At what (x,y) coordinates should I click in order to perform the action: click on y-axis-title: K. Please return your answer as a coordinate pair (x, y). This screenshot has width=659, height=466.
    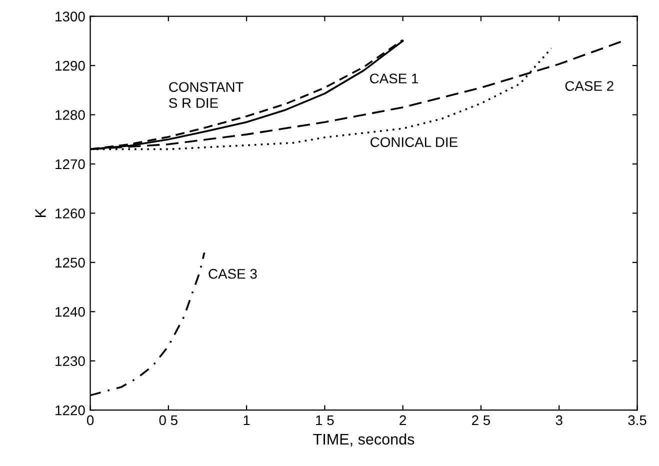
    Looking at the image, I should click on (40, 213).